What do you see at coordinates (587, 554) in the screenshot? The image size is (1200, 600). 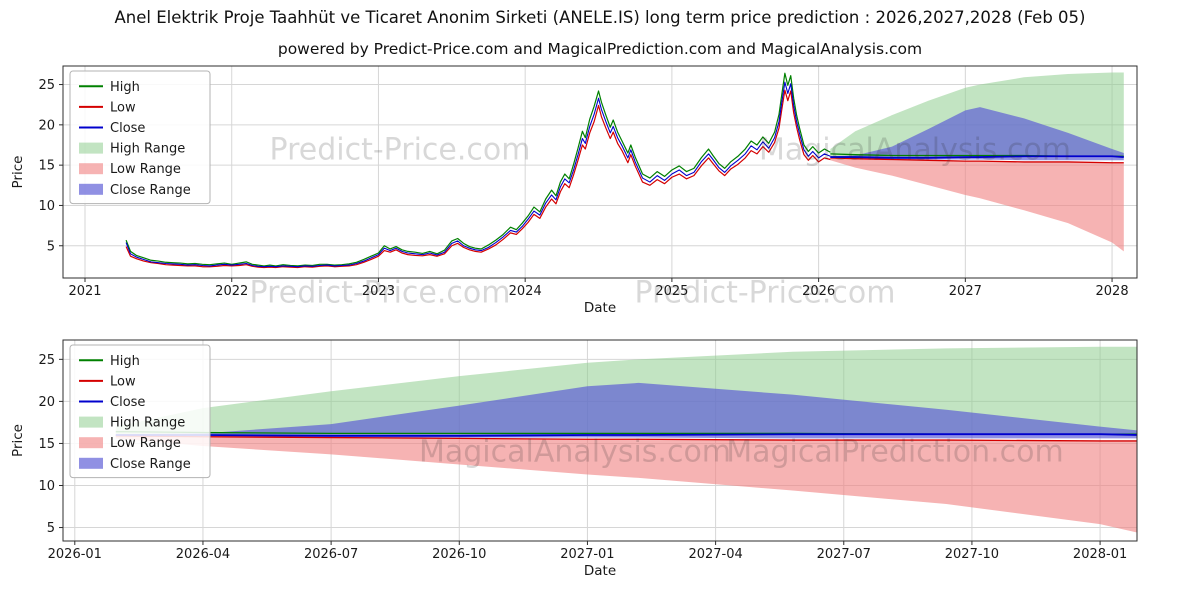 I see `x-tick-label: 2027-01` at bounding box center [587, 554].